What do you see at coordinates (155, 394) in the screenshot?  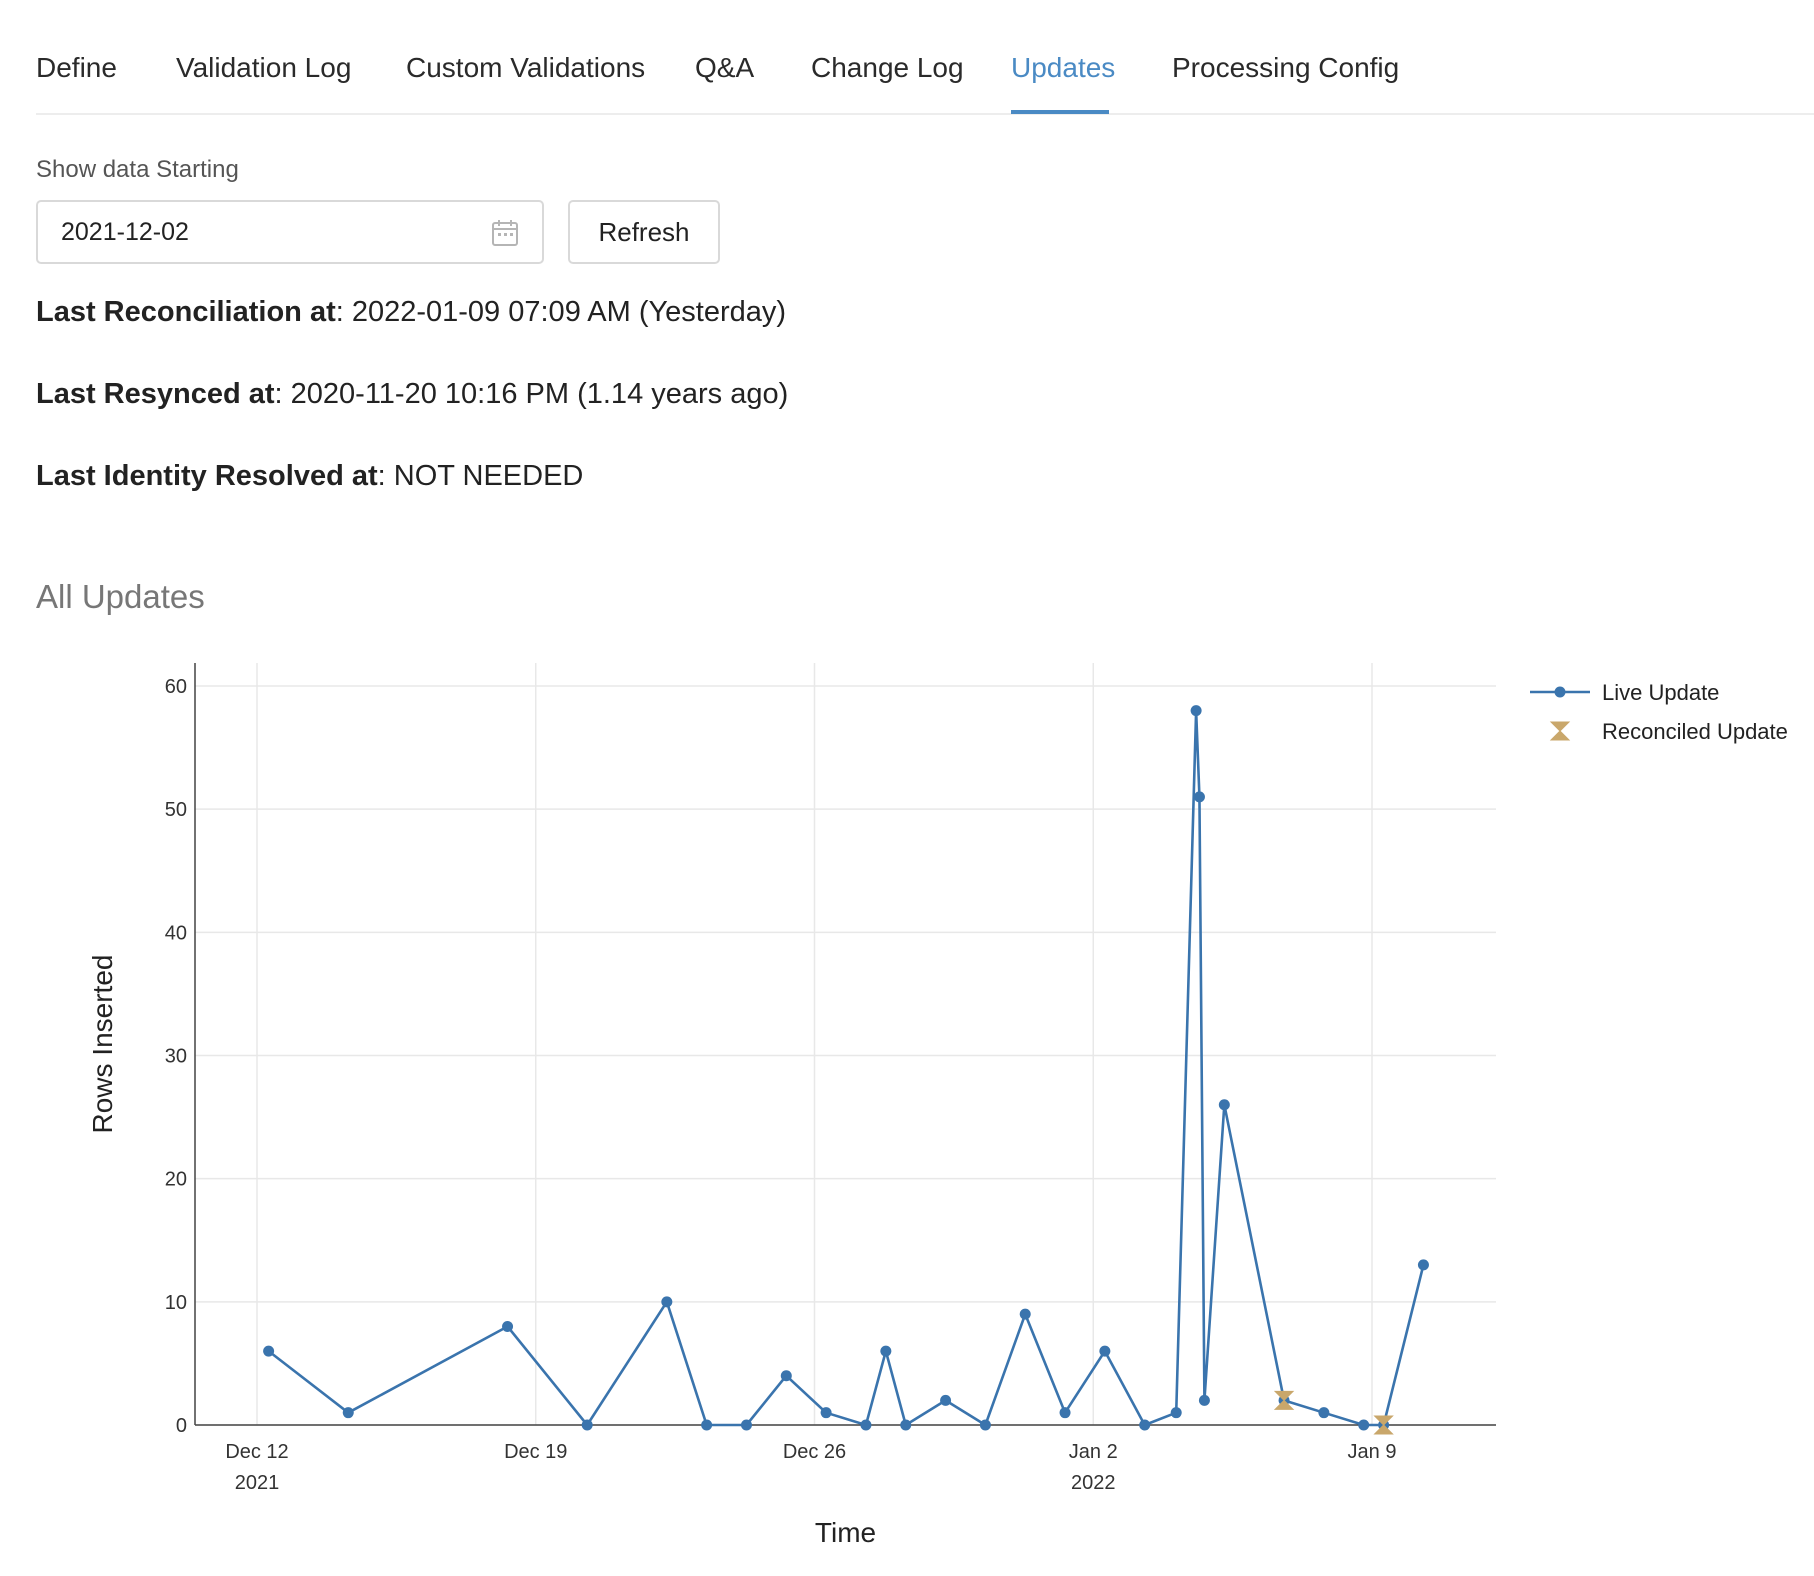 I see `last-resynced-label: Last Resynced at` at bounding box center [155, 394].